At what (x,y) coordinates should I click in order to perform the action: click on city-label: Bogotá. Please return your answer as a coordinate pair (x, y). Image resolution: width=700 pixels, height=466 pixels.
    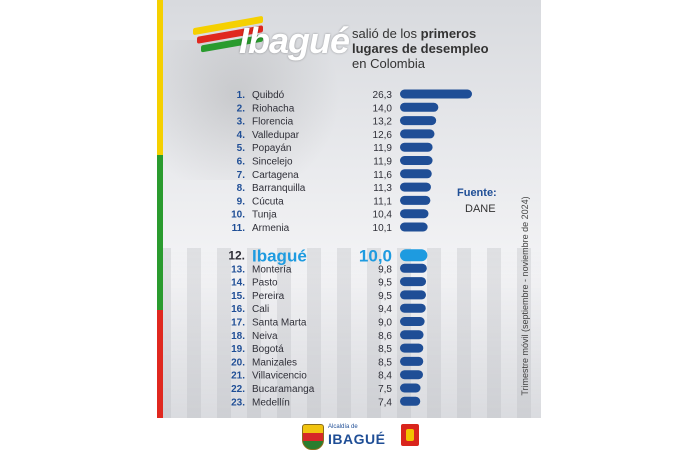
    Looking at the image, I should click on (268, 349).